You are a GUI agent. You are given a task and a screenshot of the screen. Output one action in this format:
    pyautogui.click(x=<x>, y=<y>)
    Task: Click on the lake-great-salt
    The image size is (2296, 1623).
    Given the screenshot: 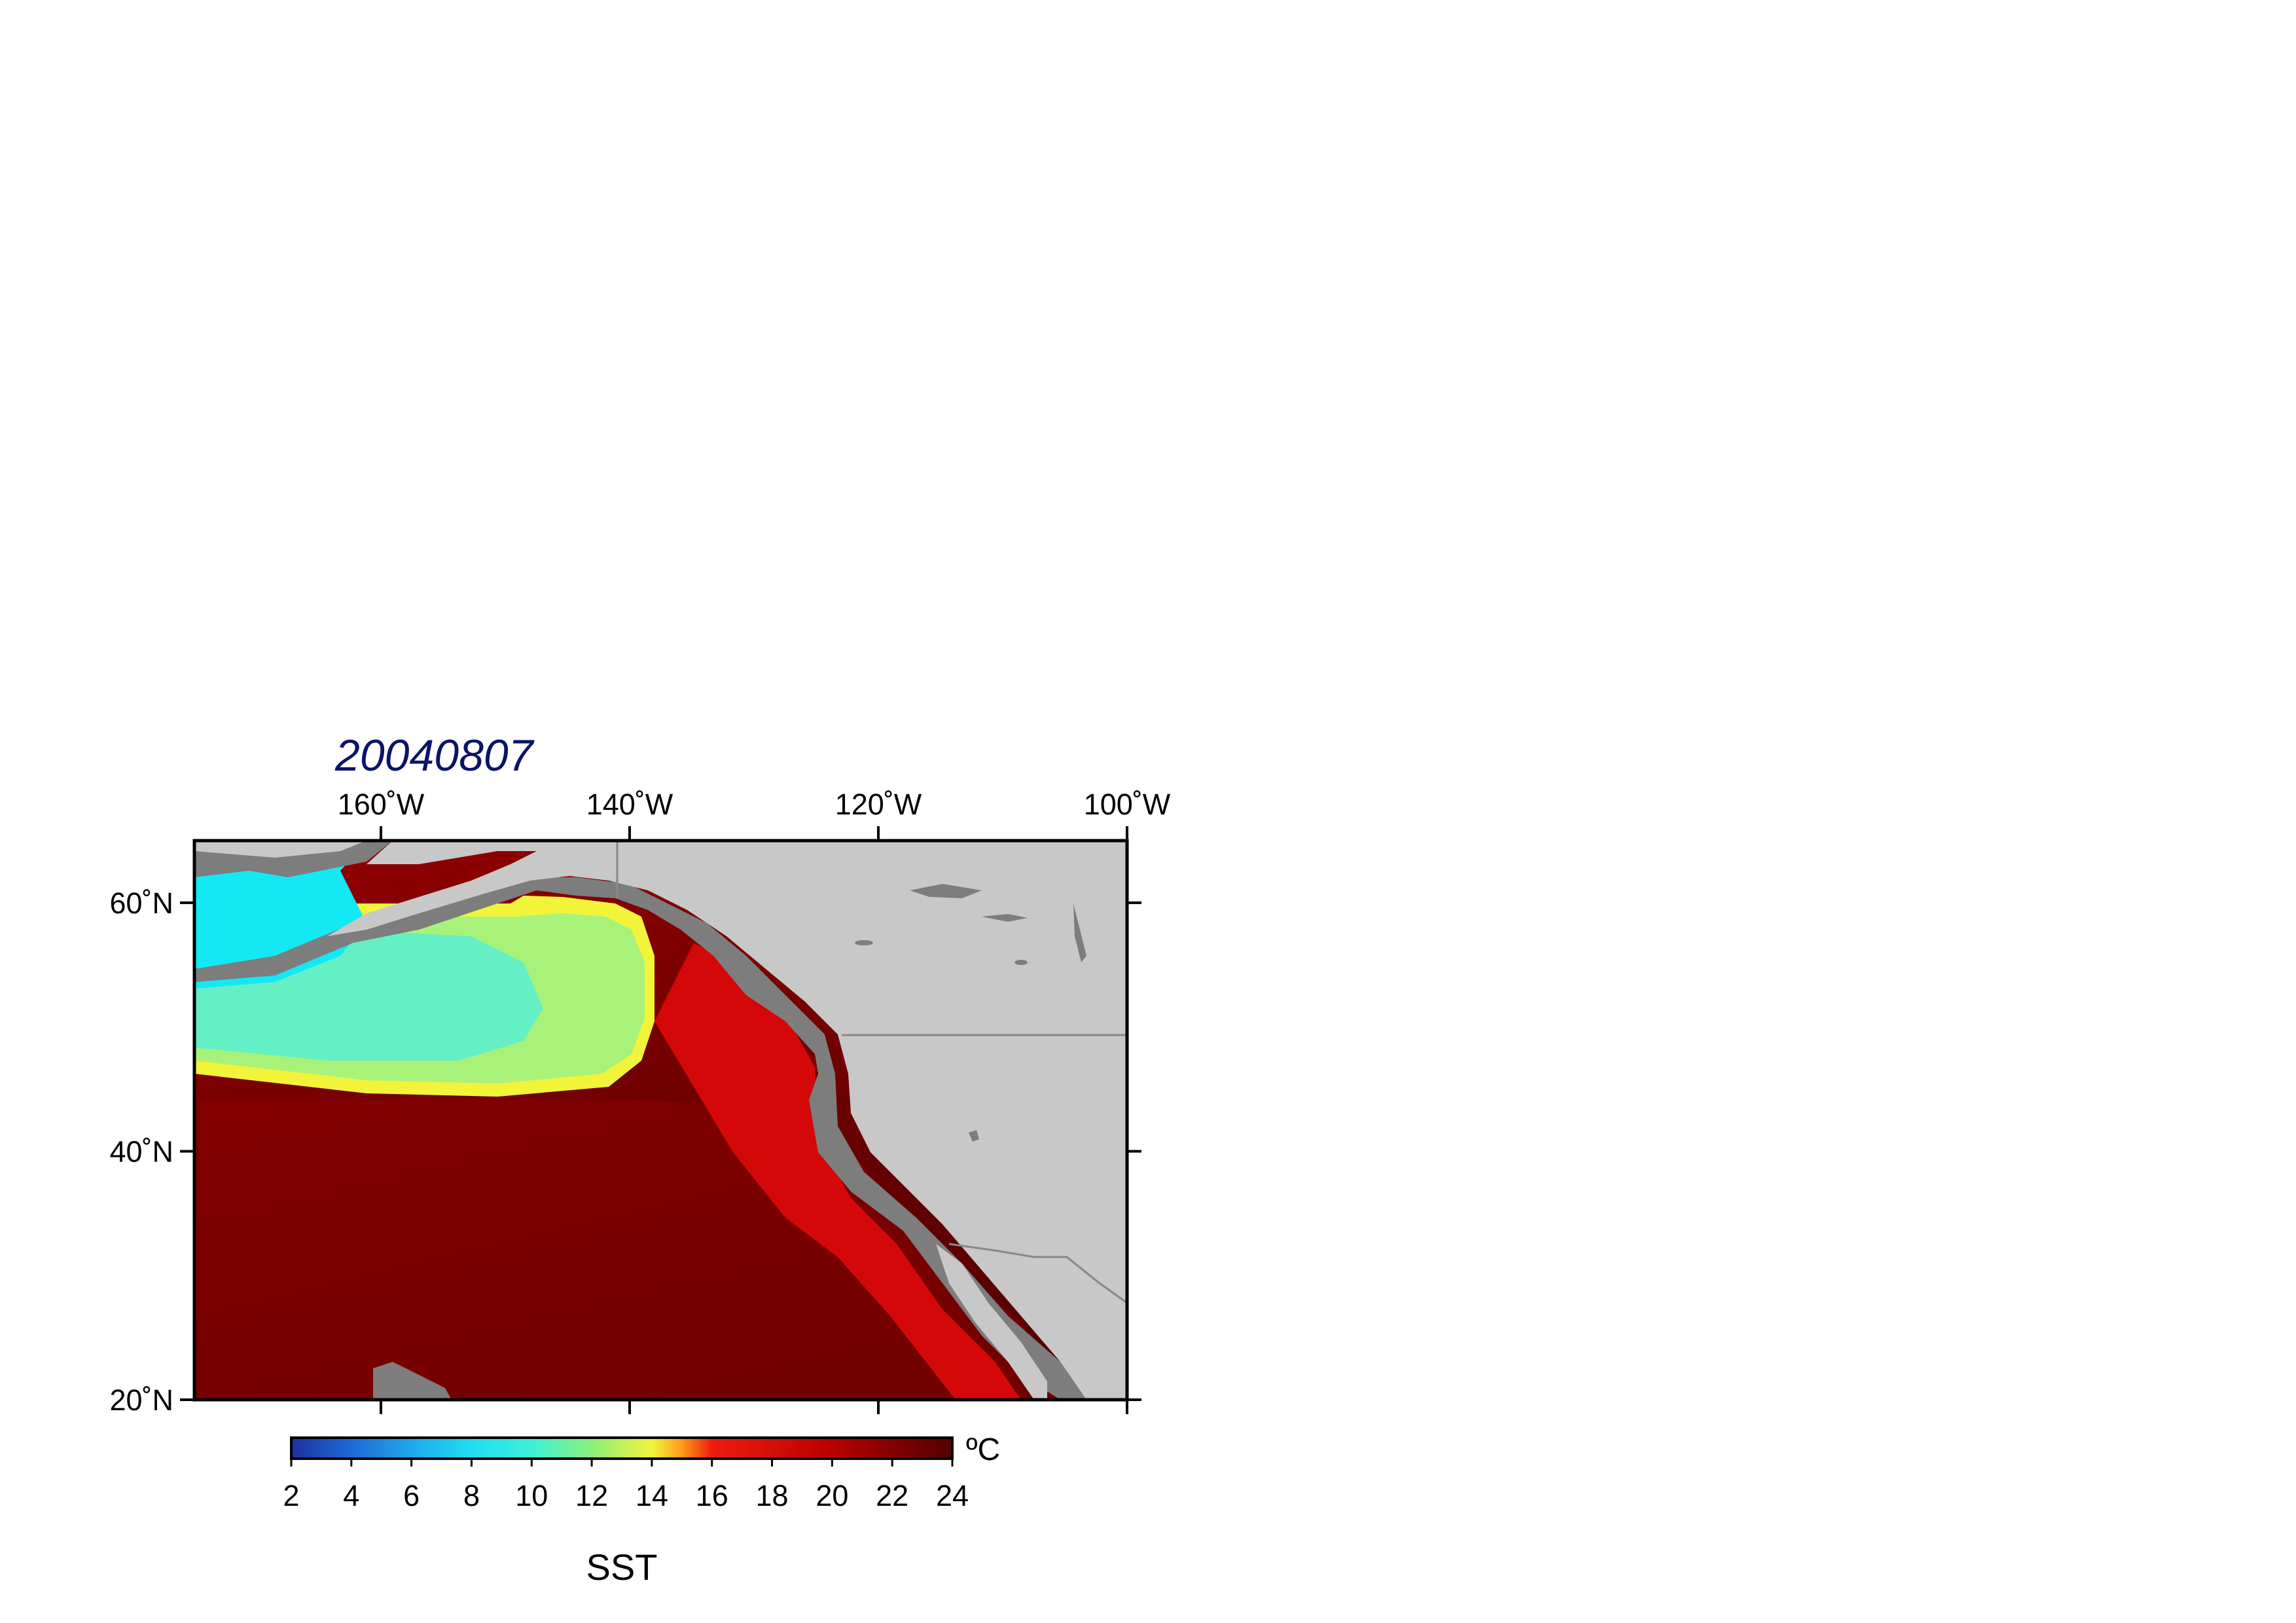 What is the action you would take?
    pyautogui.click(x=974, y=1136)
    